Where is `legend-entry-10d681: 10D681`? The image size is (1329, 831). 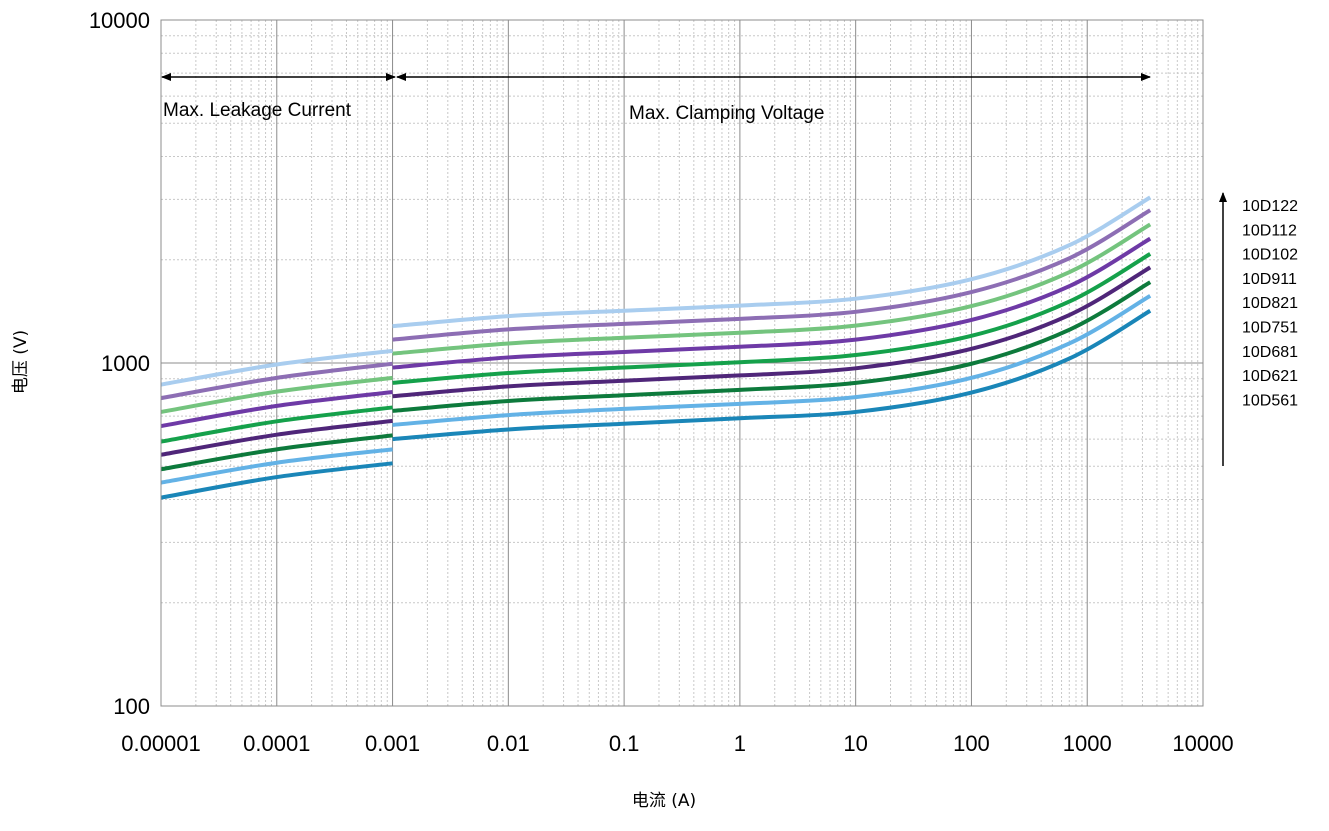
legend-entry-10d681: 10D681 is located at coordinates (1270, 352).